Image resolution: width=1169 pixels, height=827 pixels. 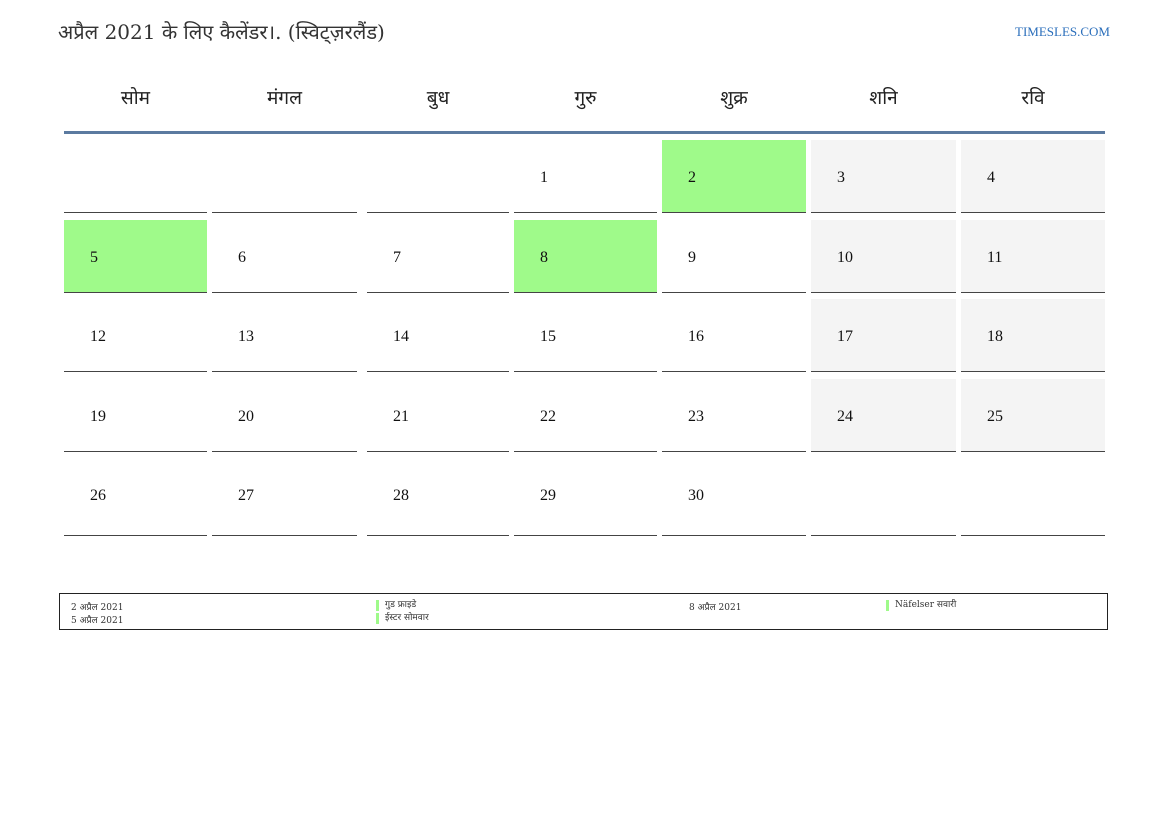 I want to click on day-number: 10, so click(x=845, y=257).